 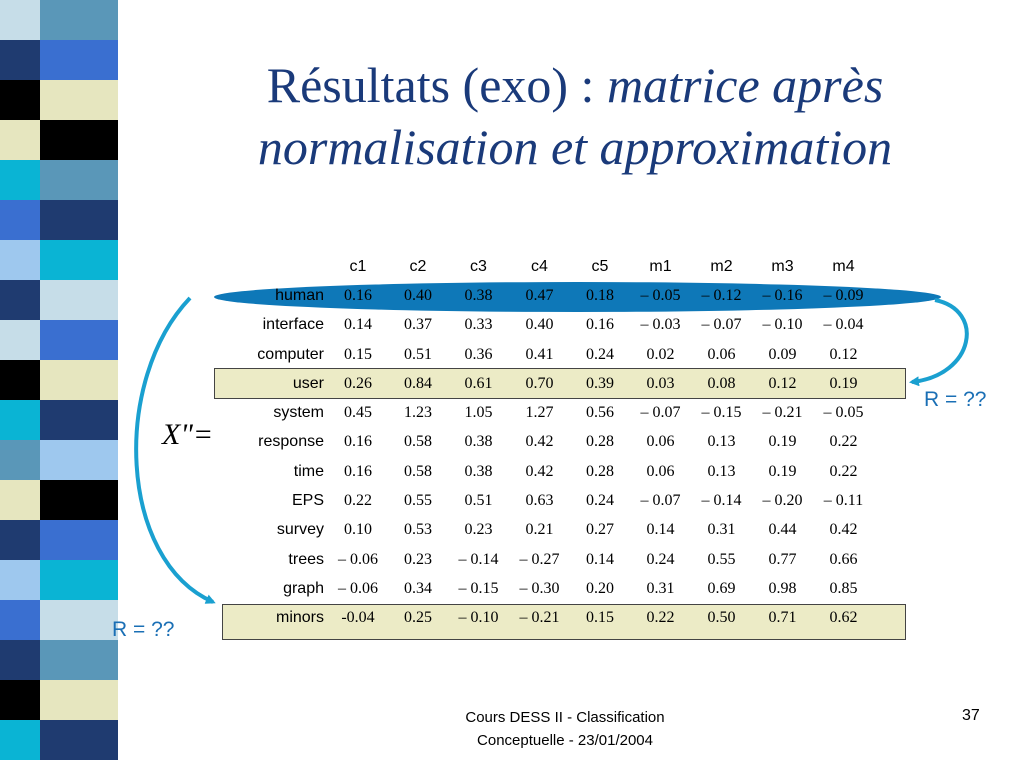 I want to click on matrix-cell: 0.24, so click(x=600, y=501).